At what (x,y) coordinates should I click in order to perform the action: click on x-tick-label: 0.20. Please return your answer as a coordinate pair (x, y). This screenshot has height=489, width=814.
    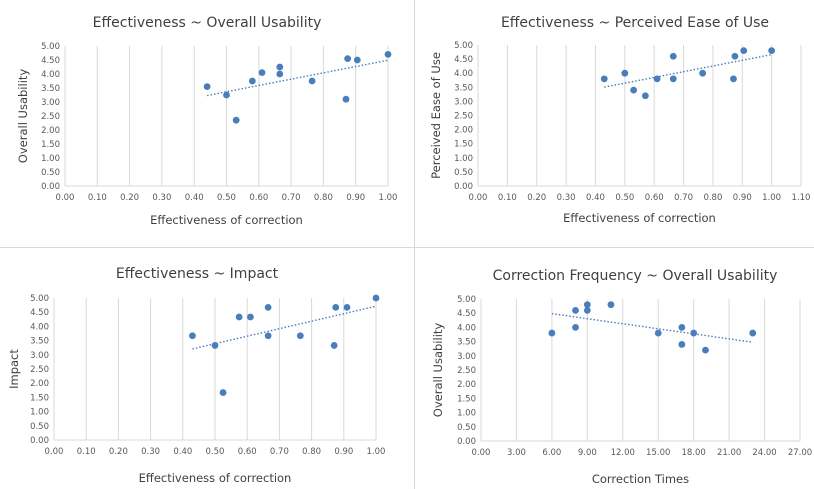
    Looking at the image, I should click on (118, 452).